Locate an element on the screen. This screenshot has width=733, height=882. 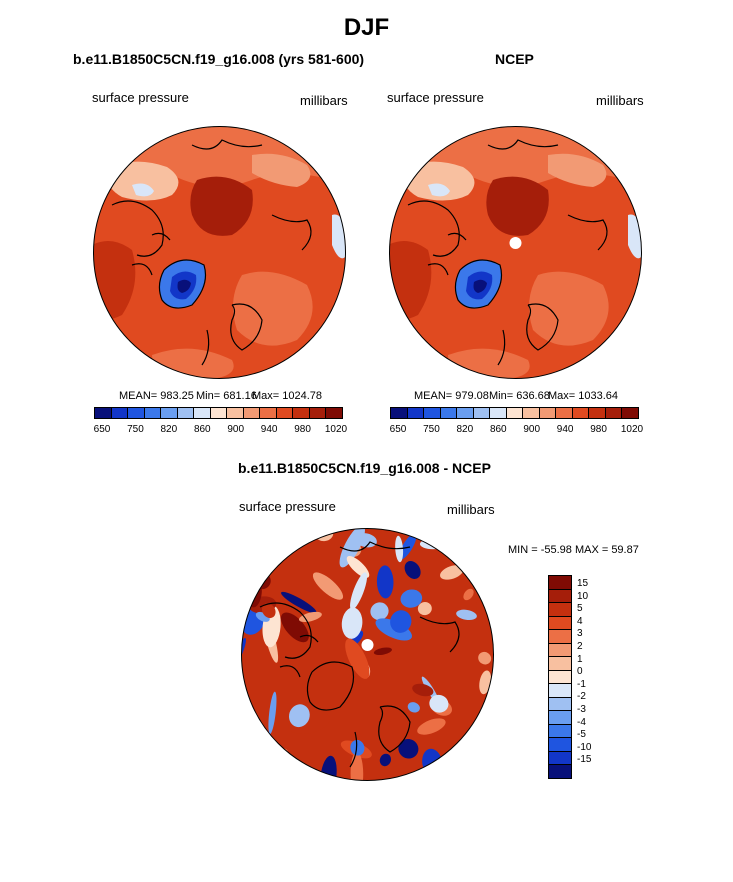
panel-3-colorbar is located at coordinates (560, 677).